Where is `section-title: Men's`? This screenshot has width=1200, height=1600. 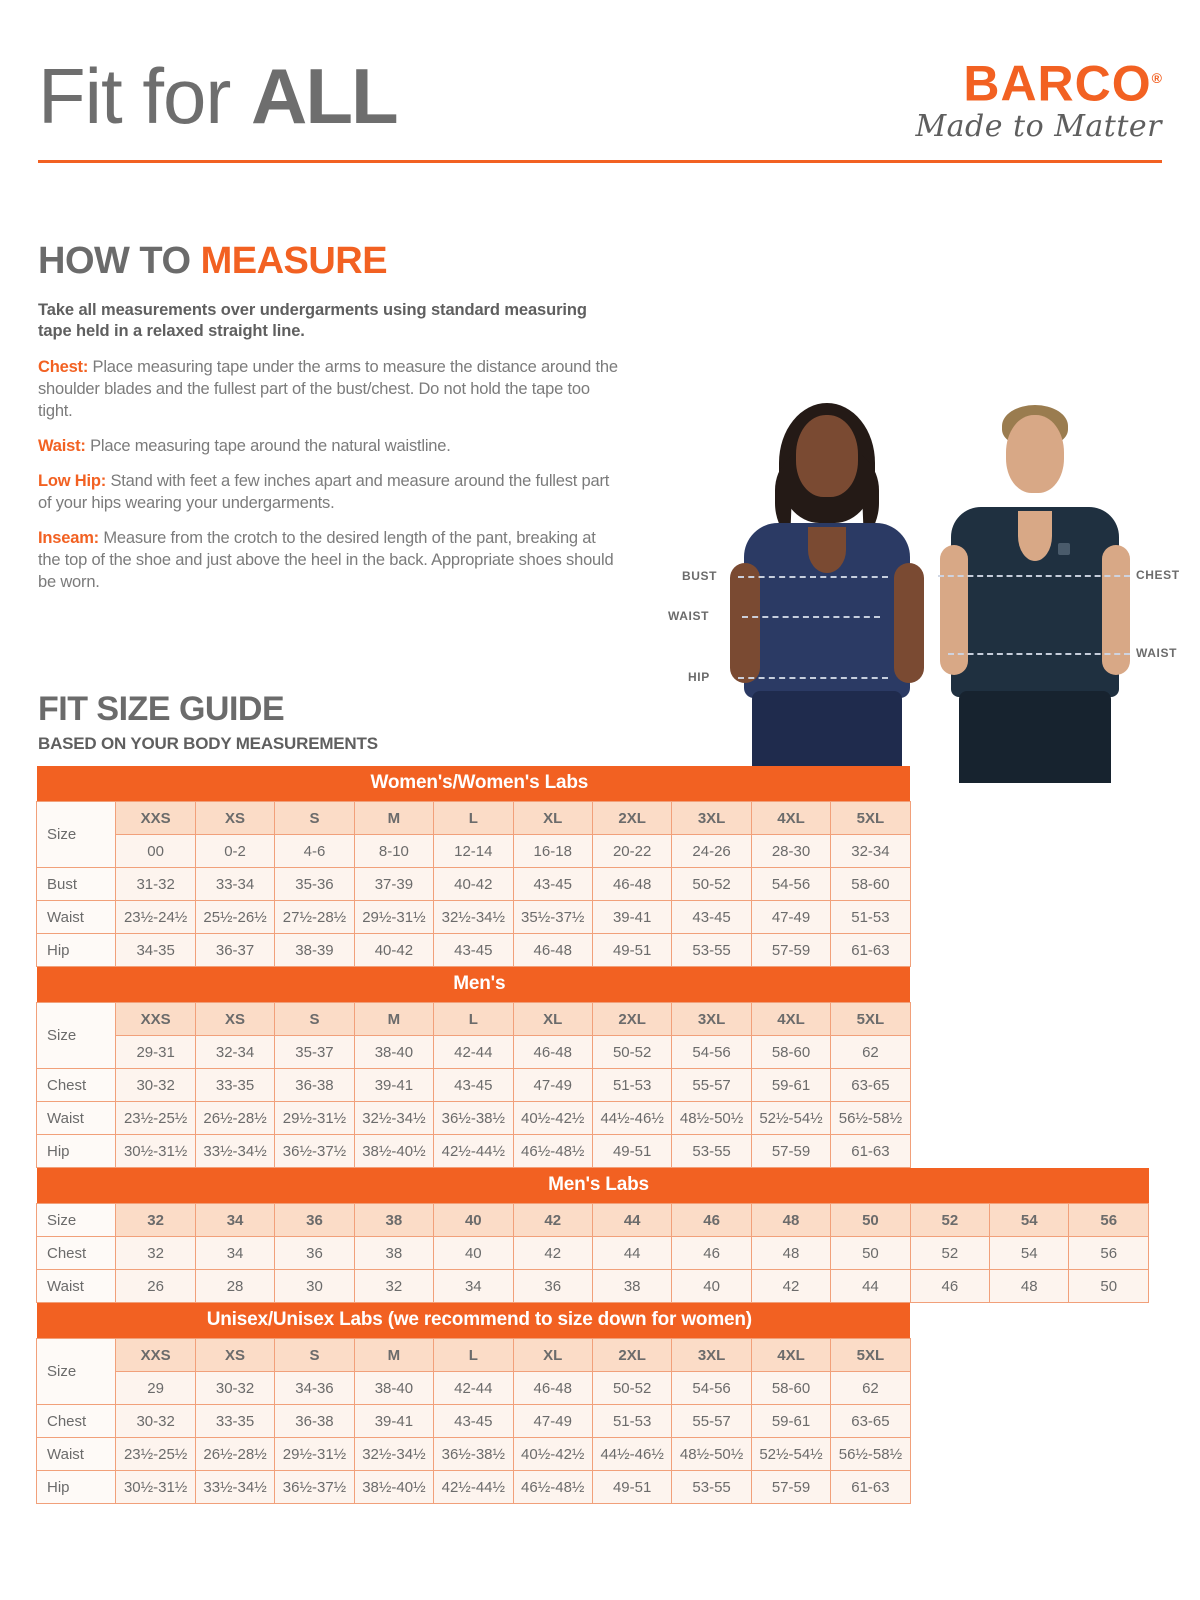 section-title: Men's is located at coordinates (473, 984).